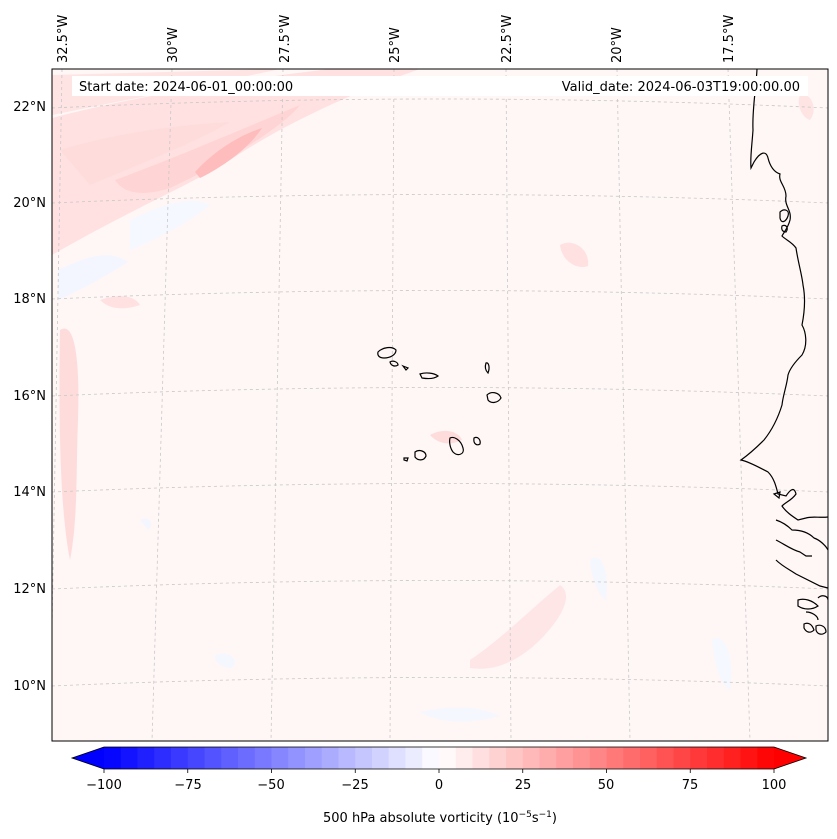 This screenshot has width=837, height=839. Describe the element at coordinates (63, 39) in the screenshot. I see `lon-label-32-5w: 32.5°W` at that location.